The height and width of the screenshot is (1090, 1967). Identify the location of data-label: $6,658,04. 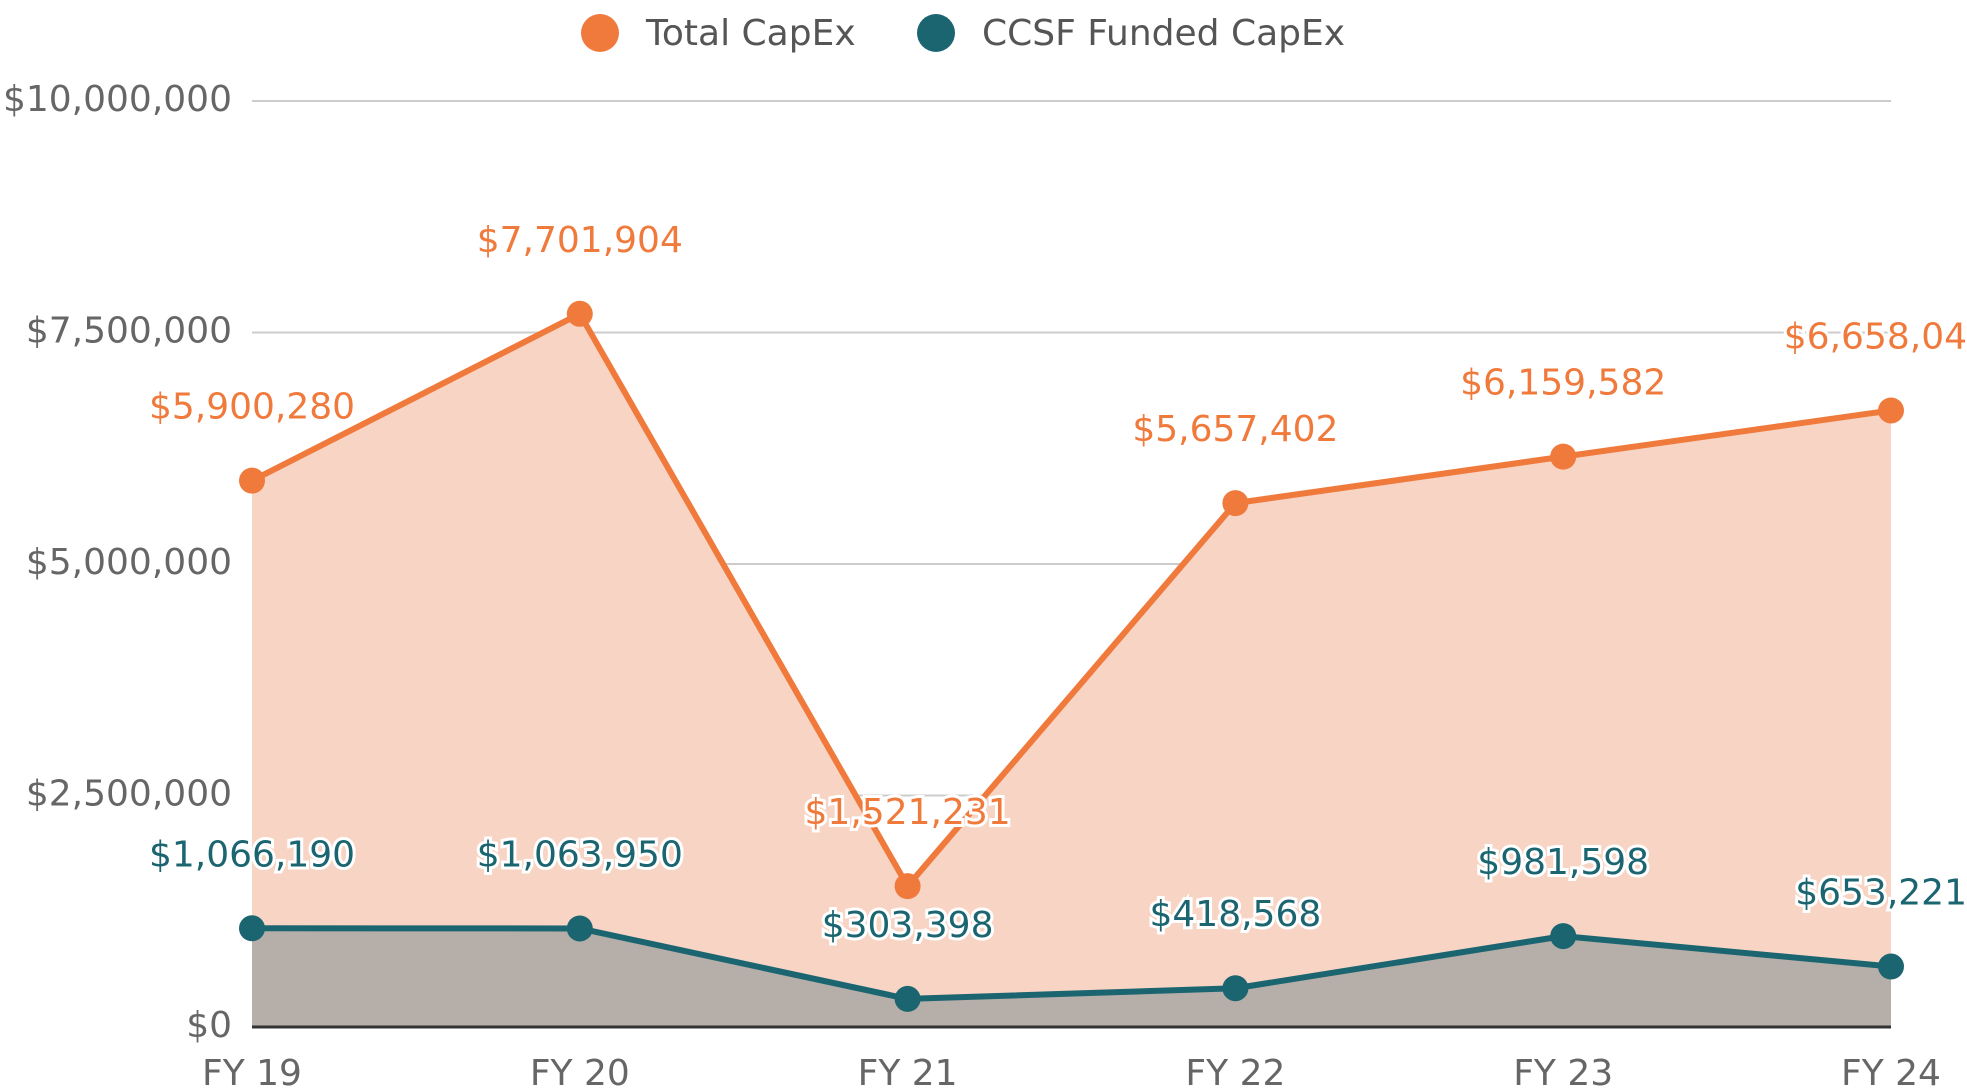
(1875, 336).